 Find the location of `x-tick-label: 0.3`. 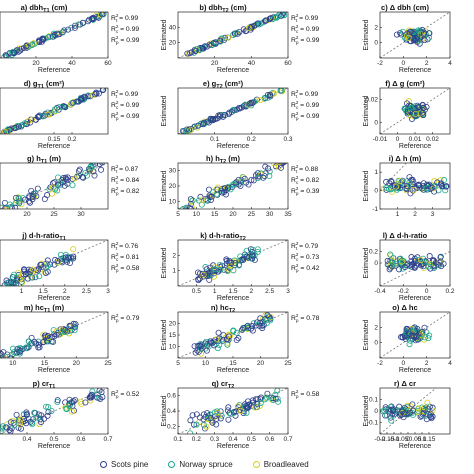

x-tick-label: 0.3 is located at coordinates (214, 439).